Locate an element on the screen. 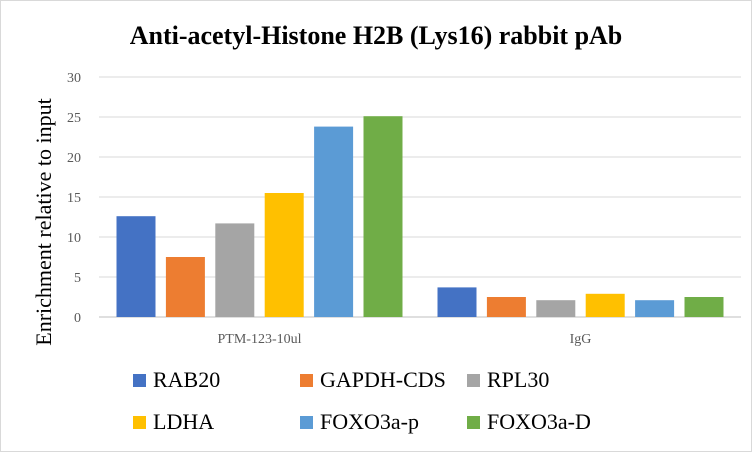 This screenshot has height=452, width=752. legend-item-gapdh-cds: GAPDH-CDS is located at coordinates (373, 380).